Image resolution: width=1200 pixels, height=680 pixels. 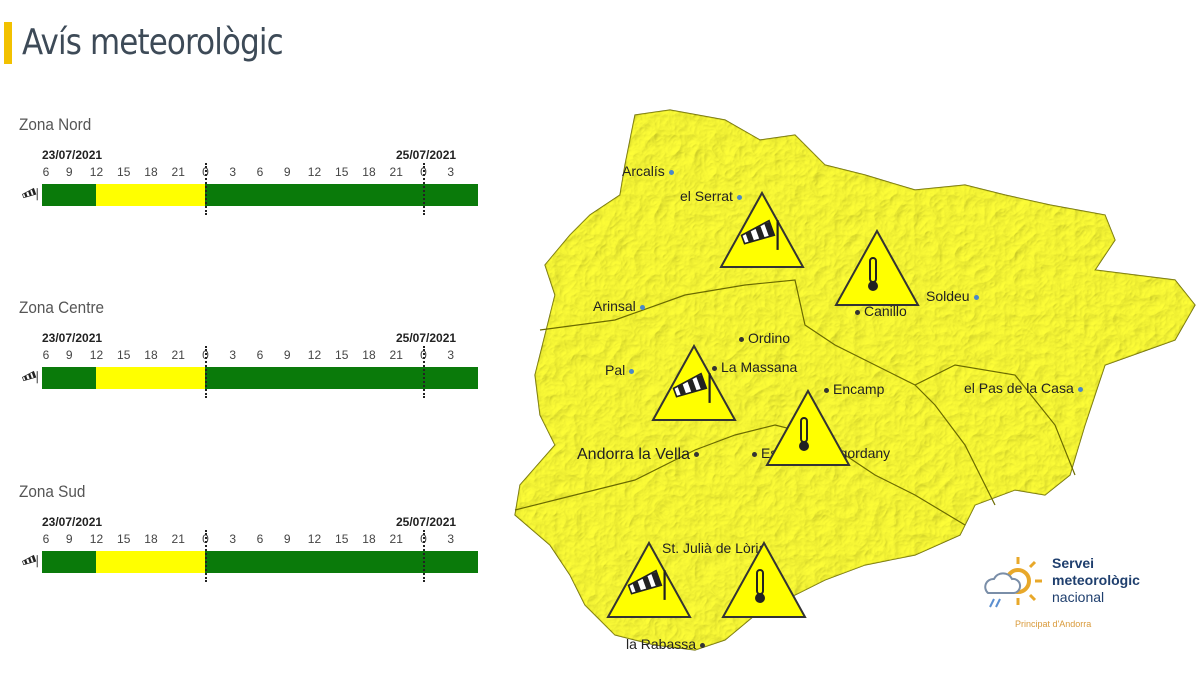 What do you see at coordinates (714, 548) in the screenshot?
I see `place-label: St. Julià de Lòria` at bounding box center [714, 548].